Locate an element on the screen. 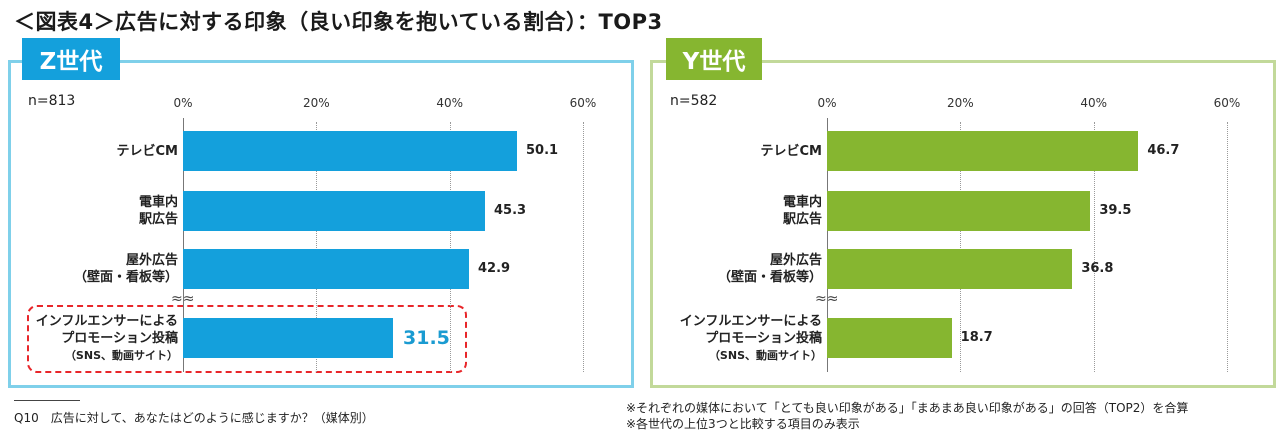 The width and height of the screenshot is (1284, 444). y-generation-tag: Y世代 is located at coordinates (714, 59).